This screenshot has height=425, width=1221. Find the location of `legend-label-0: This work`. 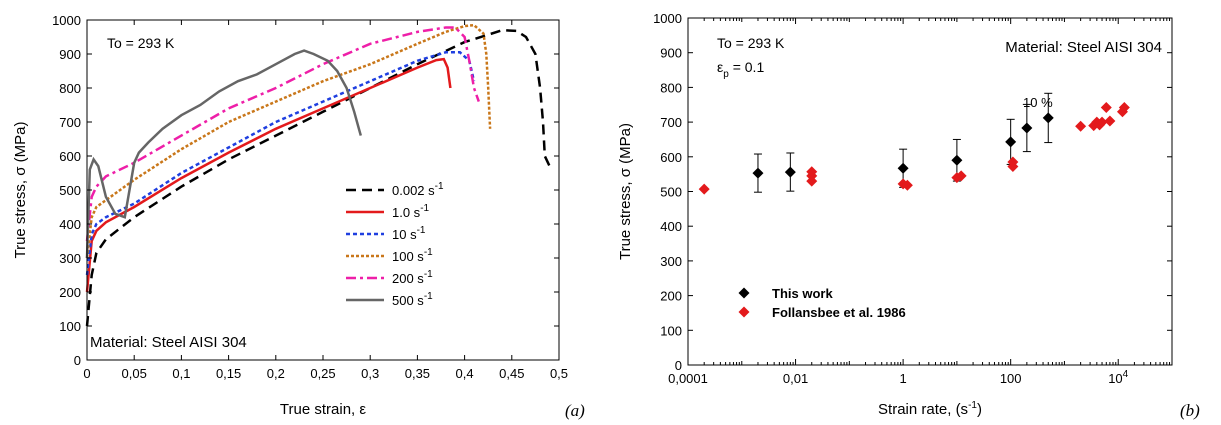

legend-label-0: This work is located at coordinates (802, 293).